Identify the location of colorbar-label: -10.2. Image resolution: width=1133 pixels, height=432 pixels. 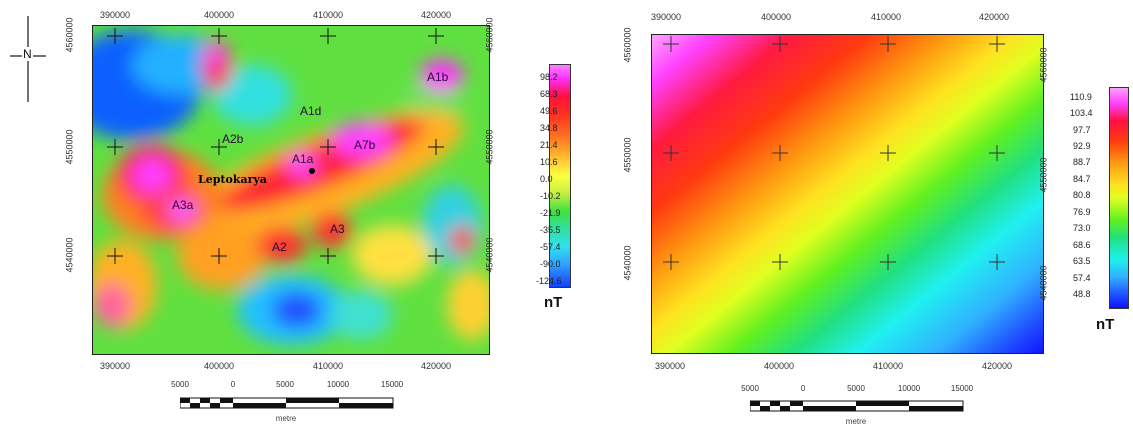
(550, 196).